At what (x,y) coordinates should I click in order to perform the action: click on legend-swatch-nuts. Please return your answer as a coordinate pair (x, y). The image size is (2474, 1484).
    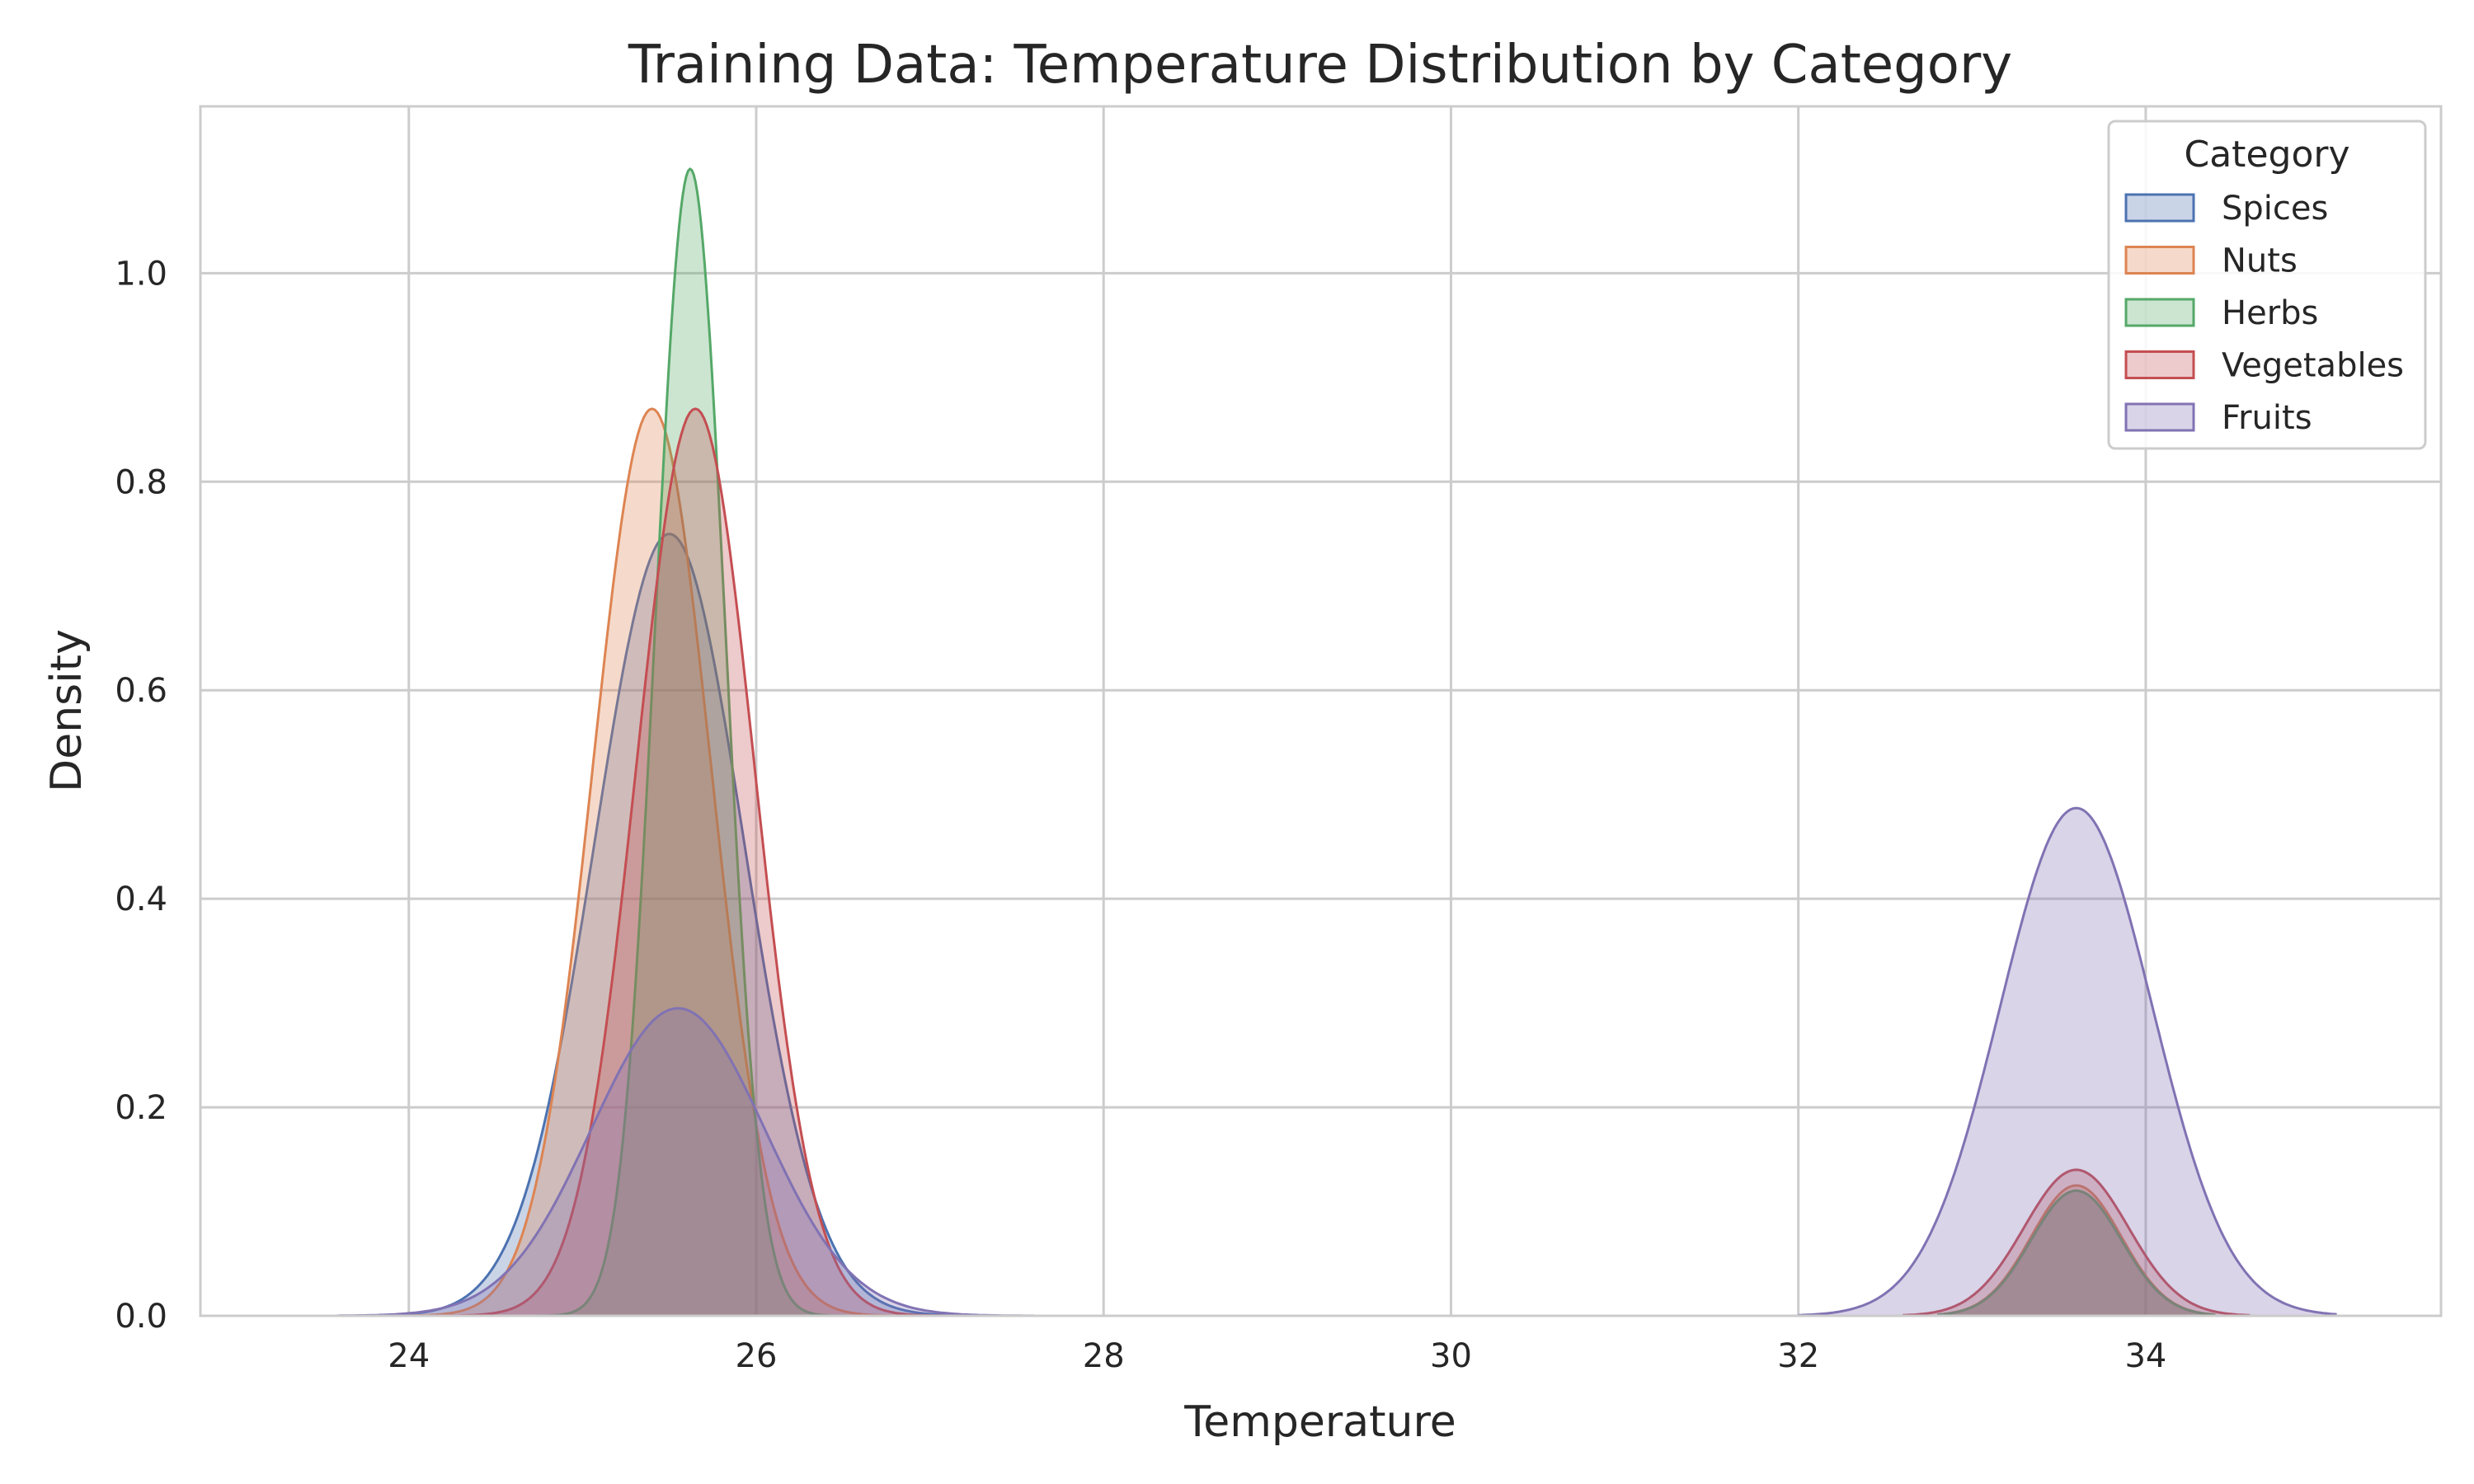
    Looking at the image, I should click on (2159, 260).